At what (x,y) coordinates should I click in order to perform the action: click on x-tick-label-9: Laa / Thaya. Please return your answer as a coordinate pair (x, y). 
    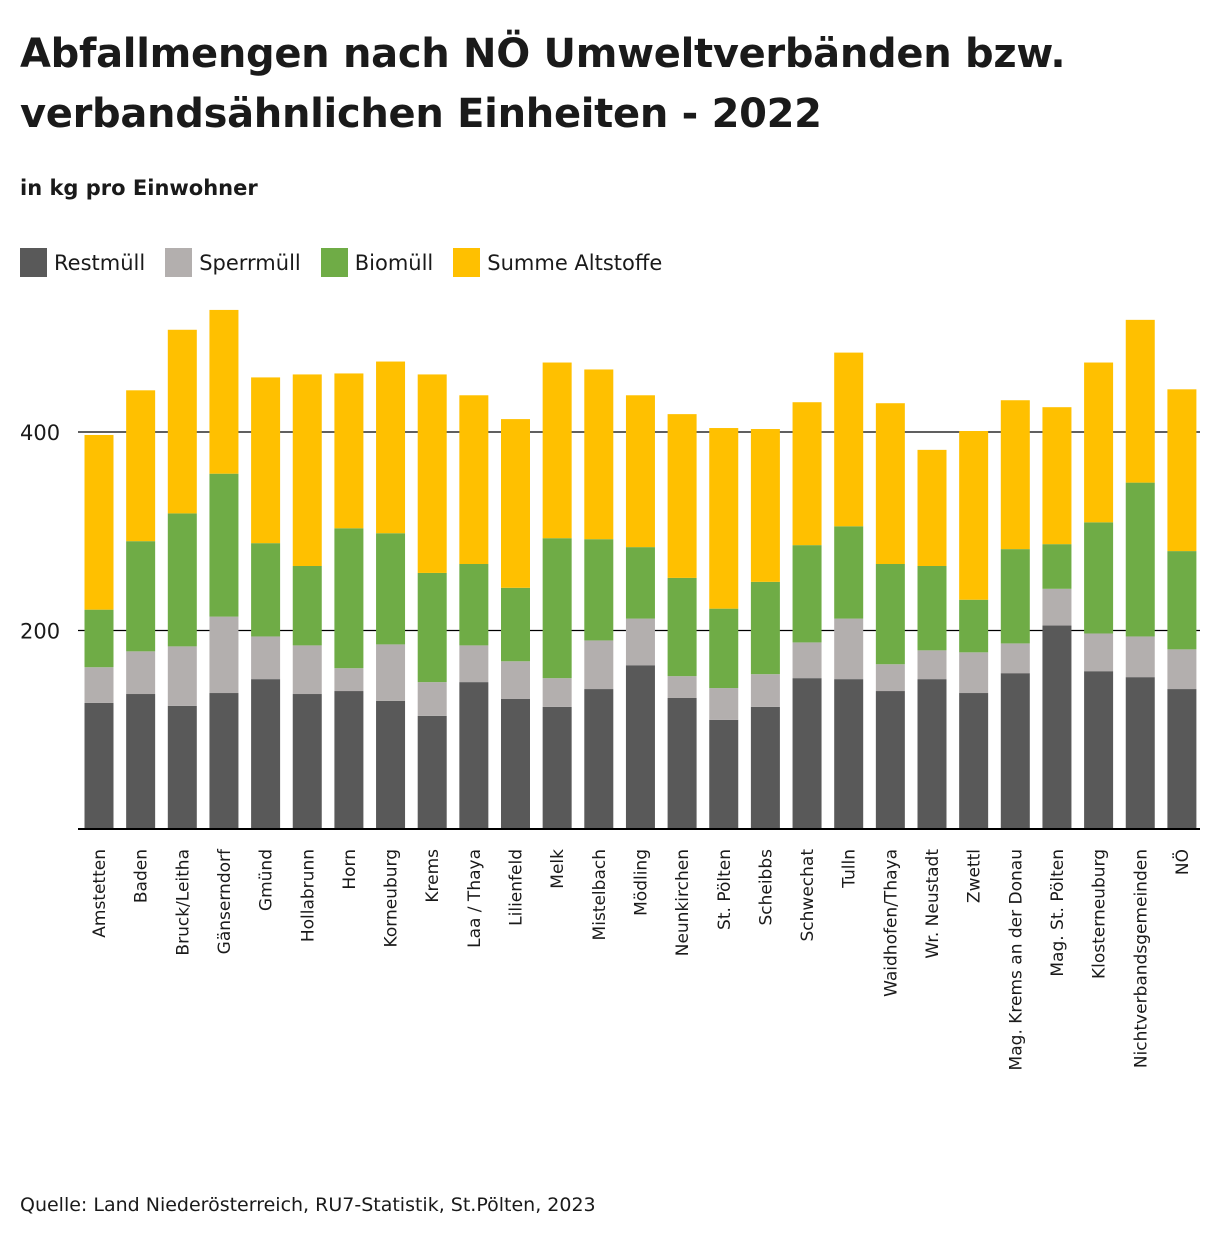
    Looking at the image, I should click on (475, 898).